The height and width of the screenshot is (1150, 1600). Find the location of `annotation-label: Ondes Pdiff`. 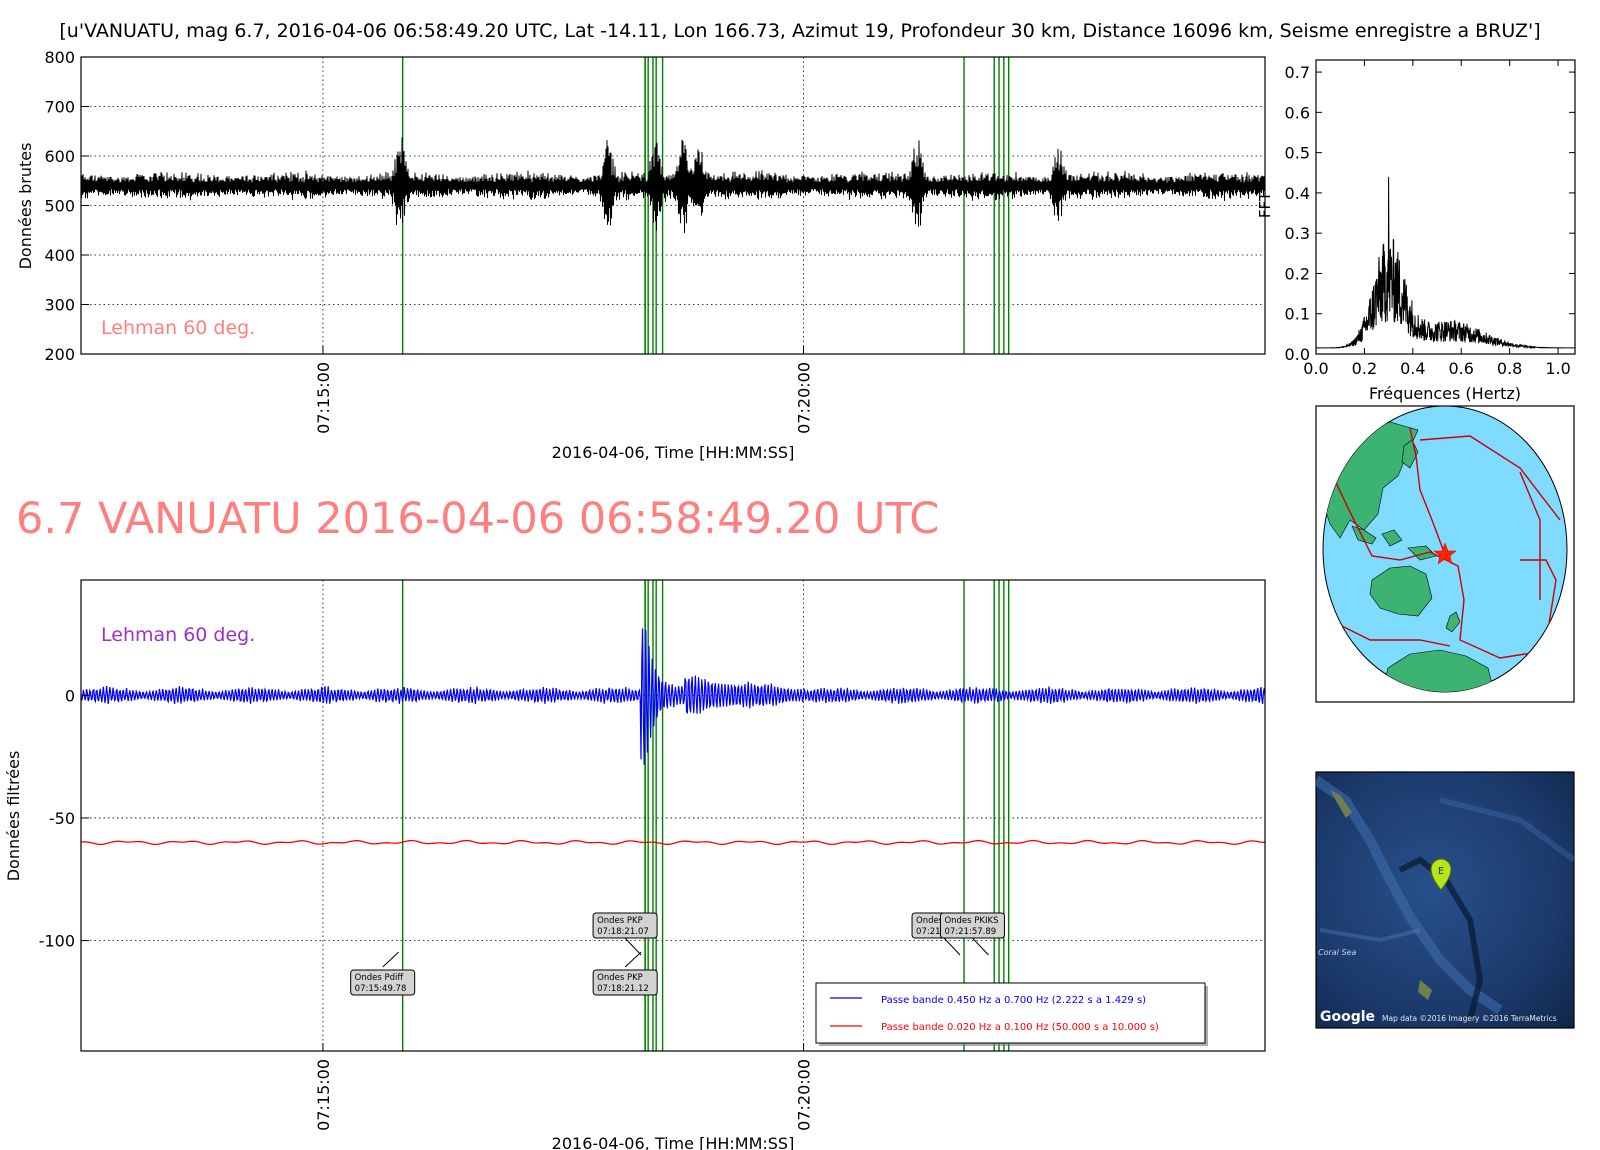

annotation-label: Ondes Pdiff is located at coordinates (380, 978).